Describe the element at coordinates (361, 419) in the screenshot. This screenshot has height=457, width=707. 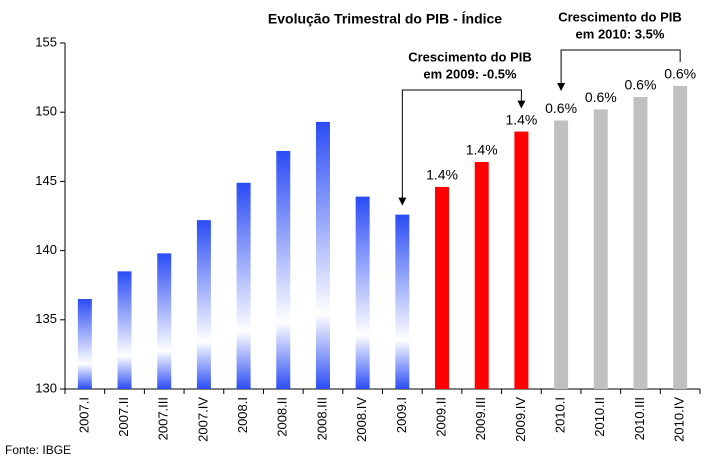
I see `x-tick-label: 2008.IV` at that location.